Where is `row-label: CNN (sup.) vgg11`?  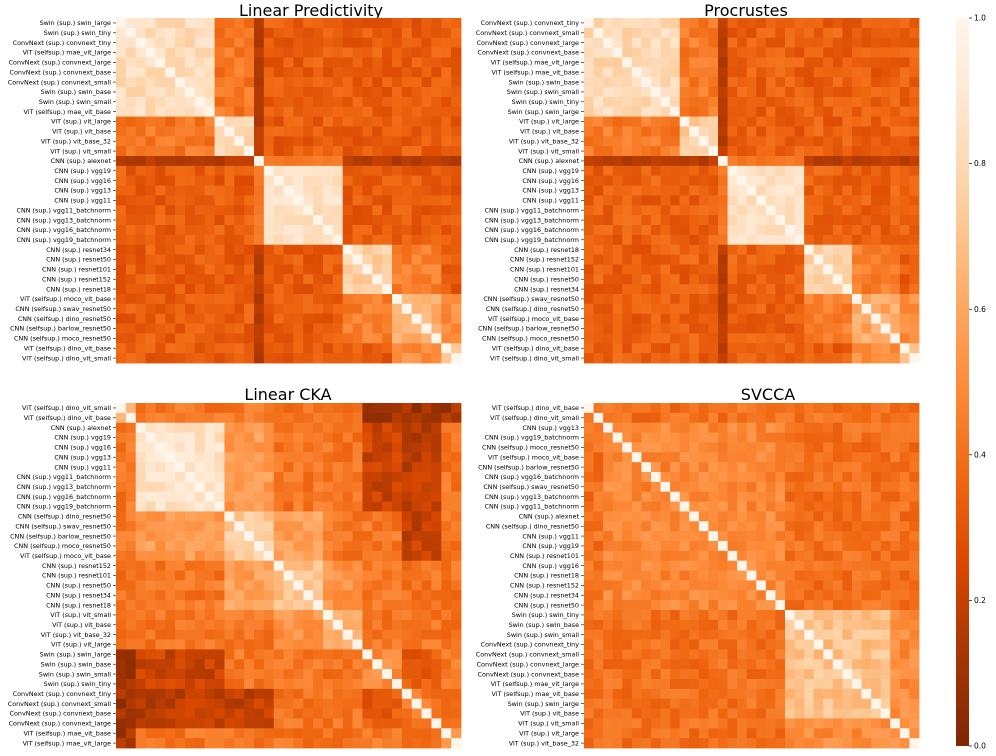 row-label: CNN (sup.) vgg11 is located at coordinates (82, 467).